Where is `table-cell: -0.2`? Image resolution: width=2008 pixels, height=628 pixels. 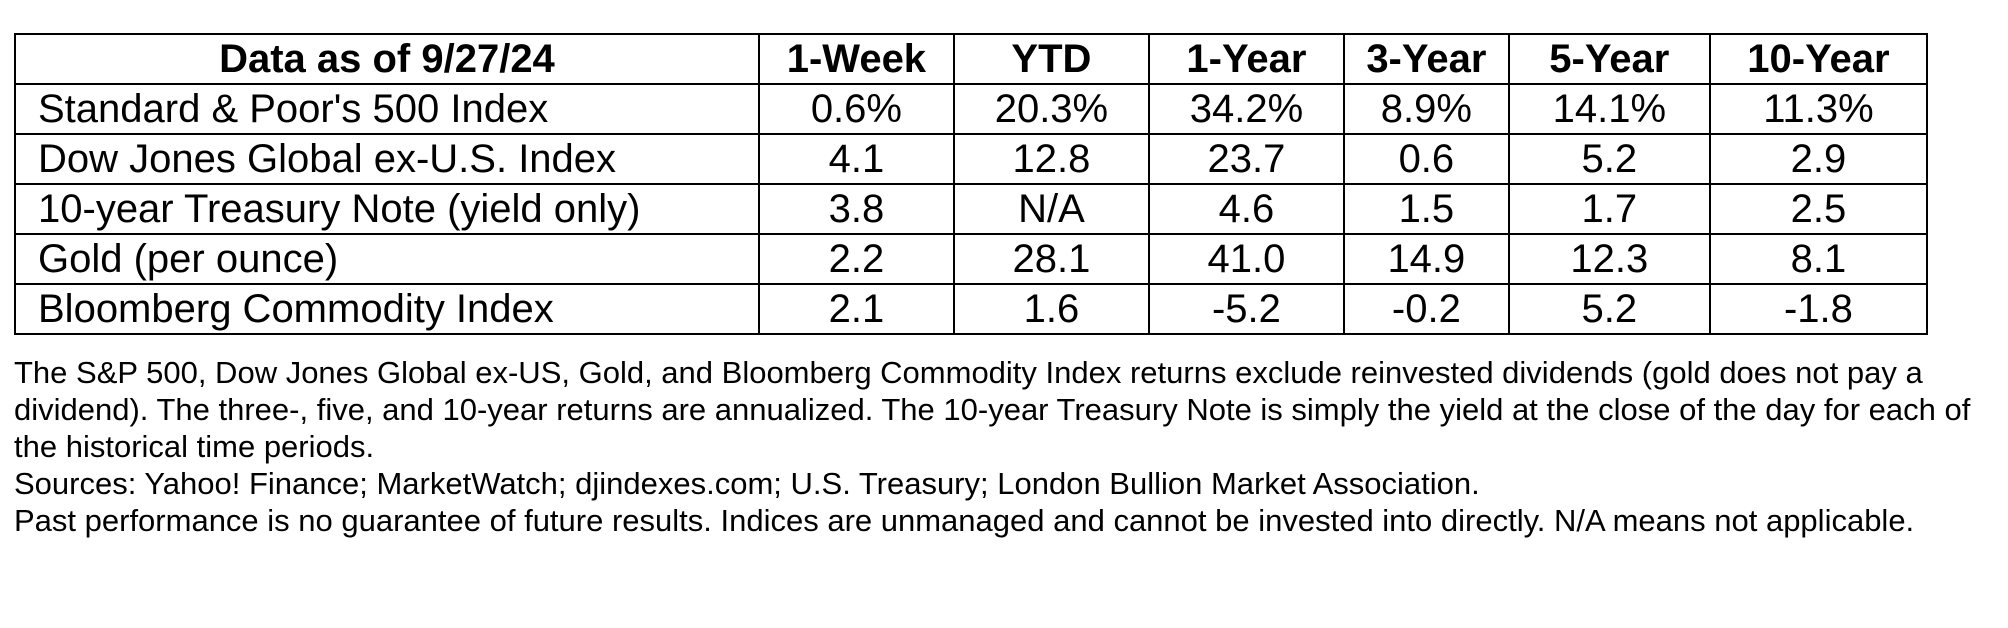
table-cell: -0.2 is located at coordinates (1426, 309).